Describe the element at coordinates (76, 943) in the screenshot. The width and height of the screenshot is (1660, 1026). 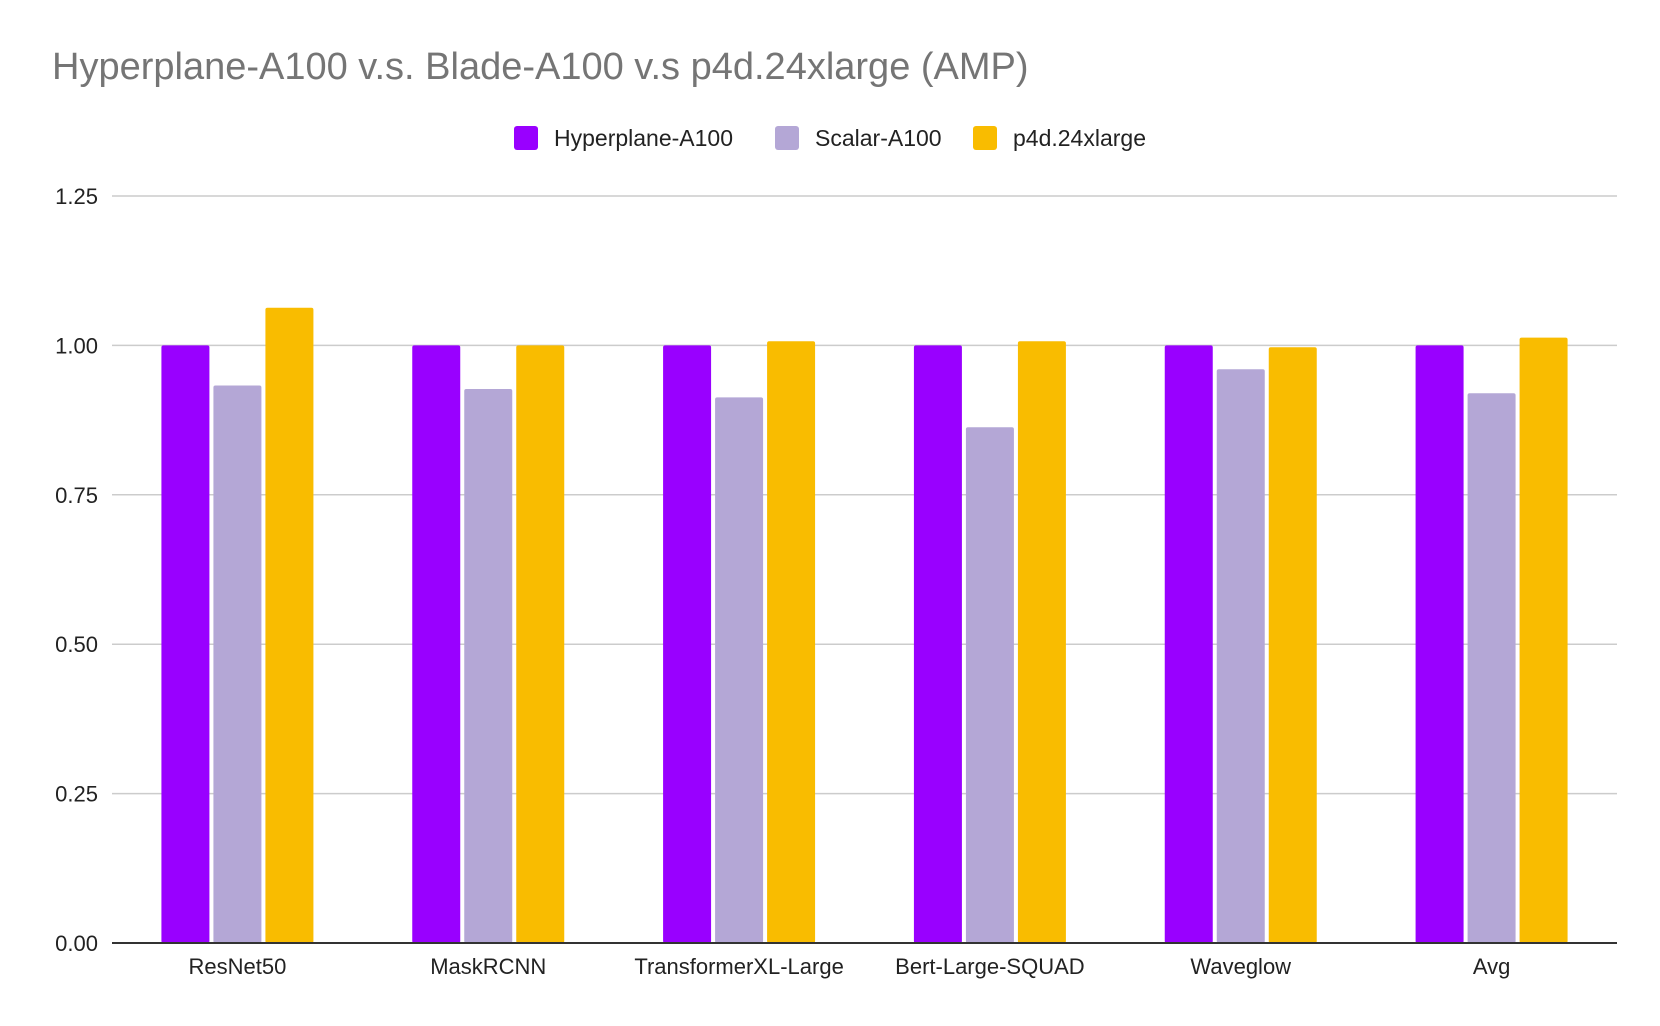
I see `y-tick-label: 0.00` at that location.